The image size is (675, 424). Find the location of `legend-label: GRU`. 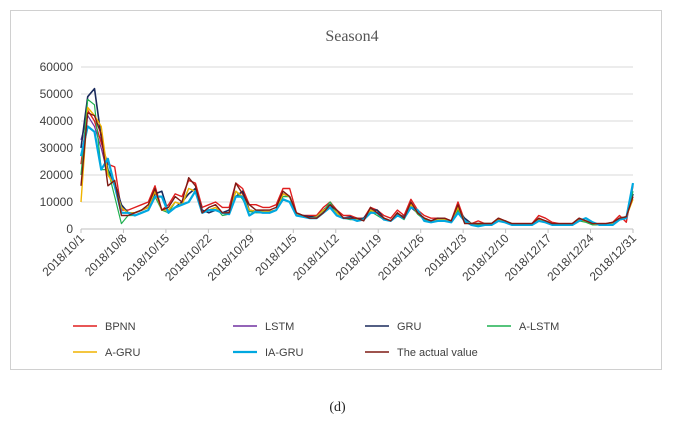

legend-label: GRU is located at coordinates (409, 327).